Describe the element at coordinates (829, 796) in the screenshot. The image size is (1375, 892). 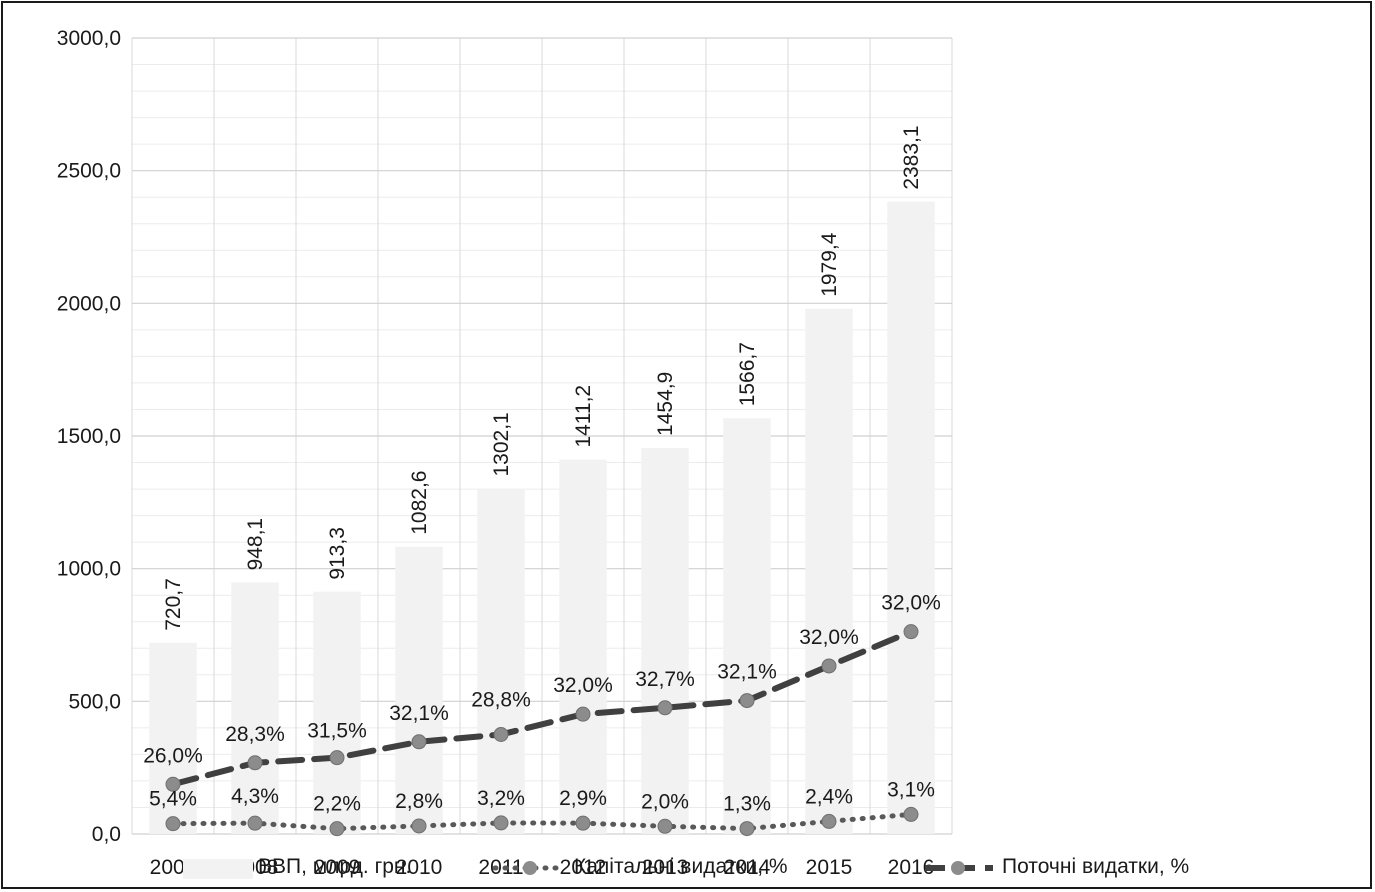
I see `capital-expenditure-label: 2,4%` at that location.